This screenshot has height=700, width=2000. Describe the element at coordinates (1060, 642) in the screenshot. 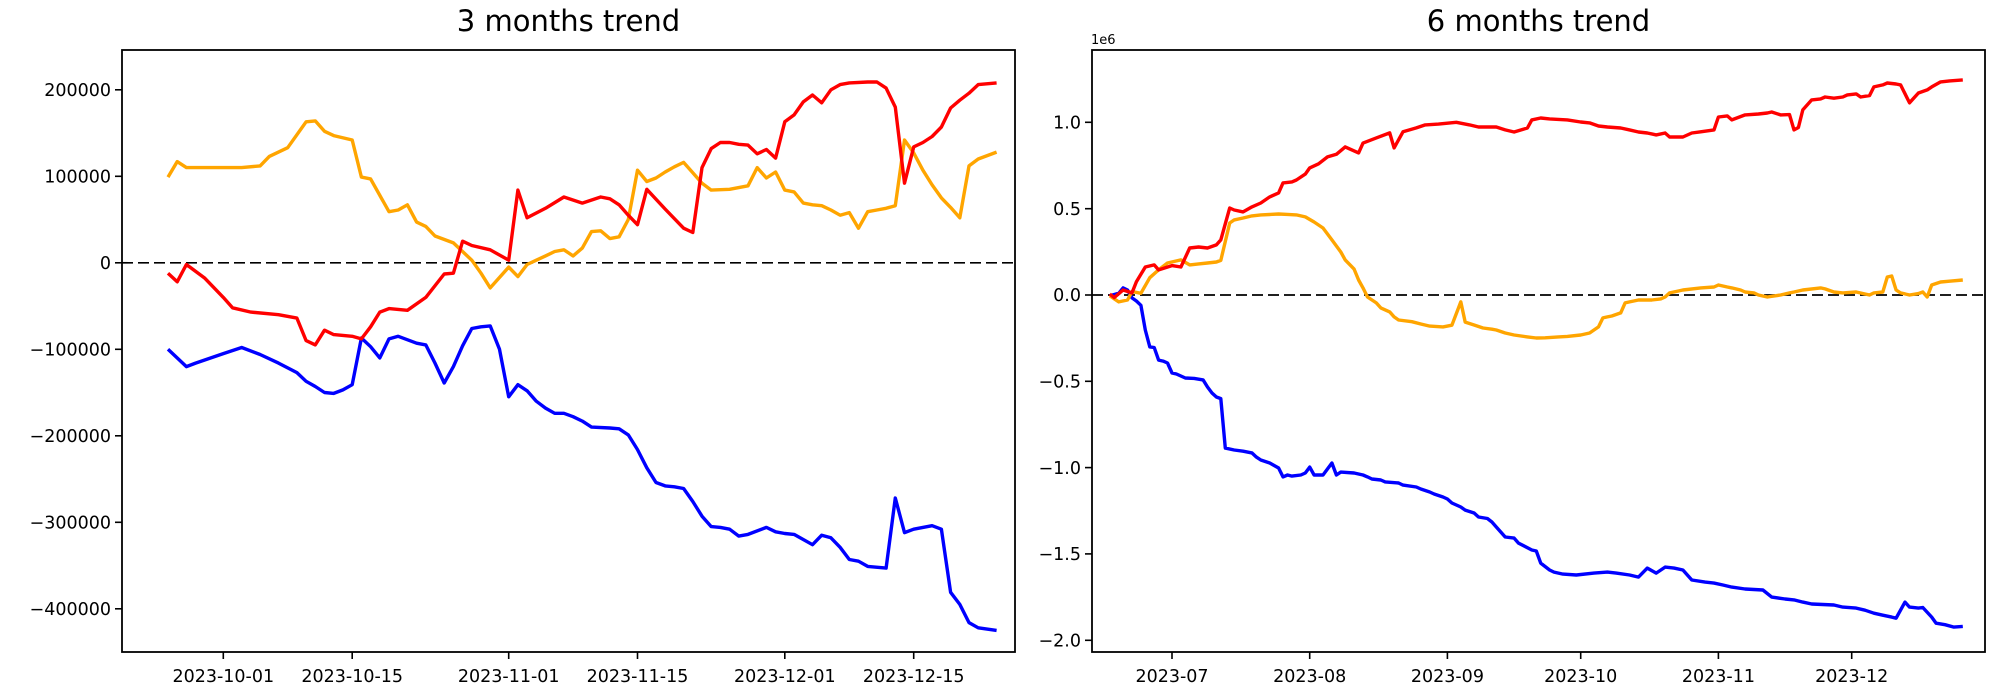

I see `y-tick-label: −2.0` at that location.